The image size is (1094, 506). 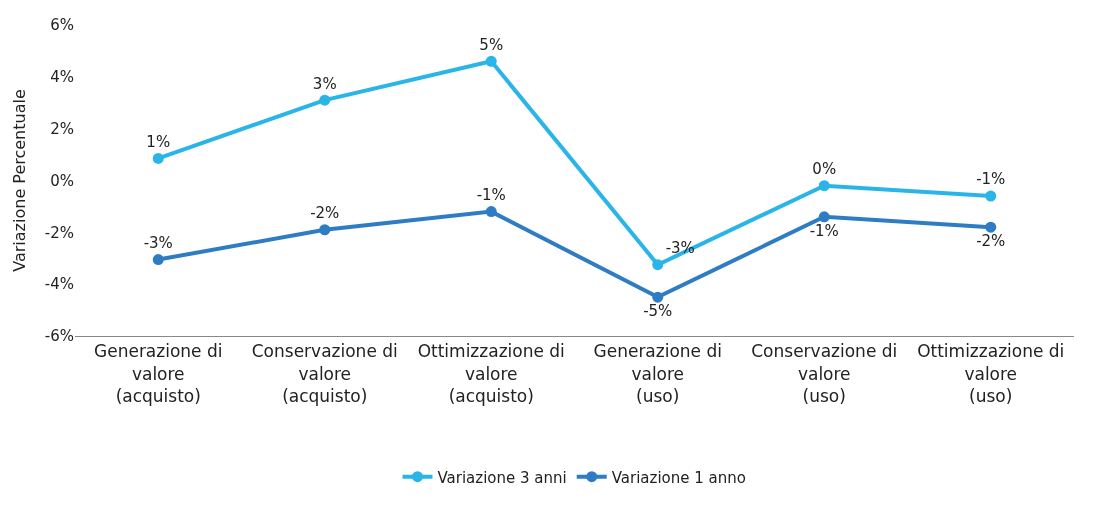 What do you see at coordinates (158, 373) in the screenshot?
I see `x-tick-label: Generazione di valore (acquisto)` at bounding box center [158, 373].